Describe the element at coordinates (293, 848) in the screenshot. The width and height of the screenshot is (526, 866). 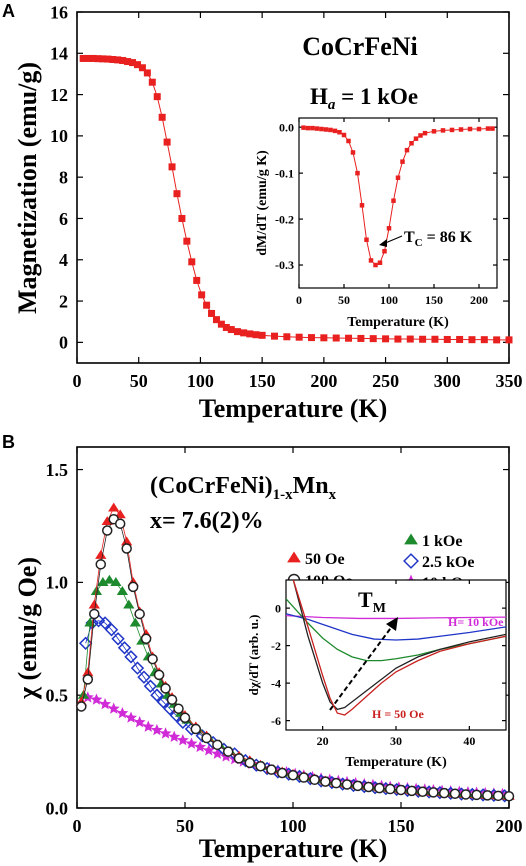
I see `panel-b-x-axis-label: Temperature (K)` at that location.